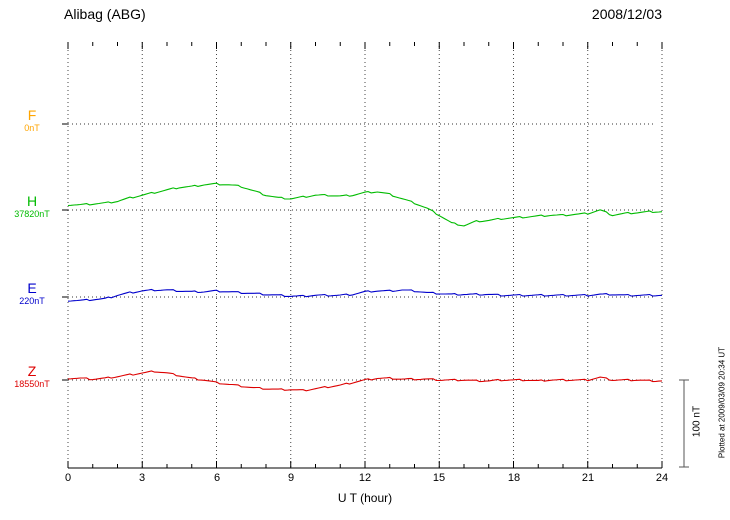 This screenshot has width=730, height=520. Describe the element at coordinates (32, 301) in the screenshot. I see `component-baseline-E: 220nT` at that location.